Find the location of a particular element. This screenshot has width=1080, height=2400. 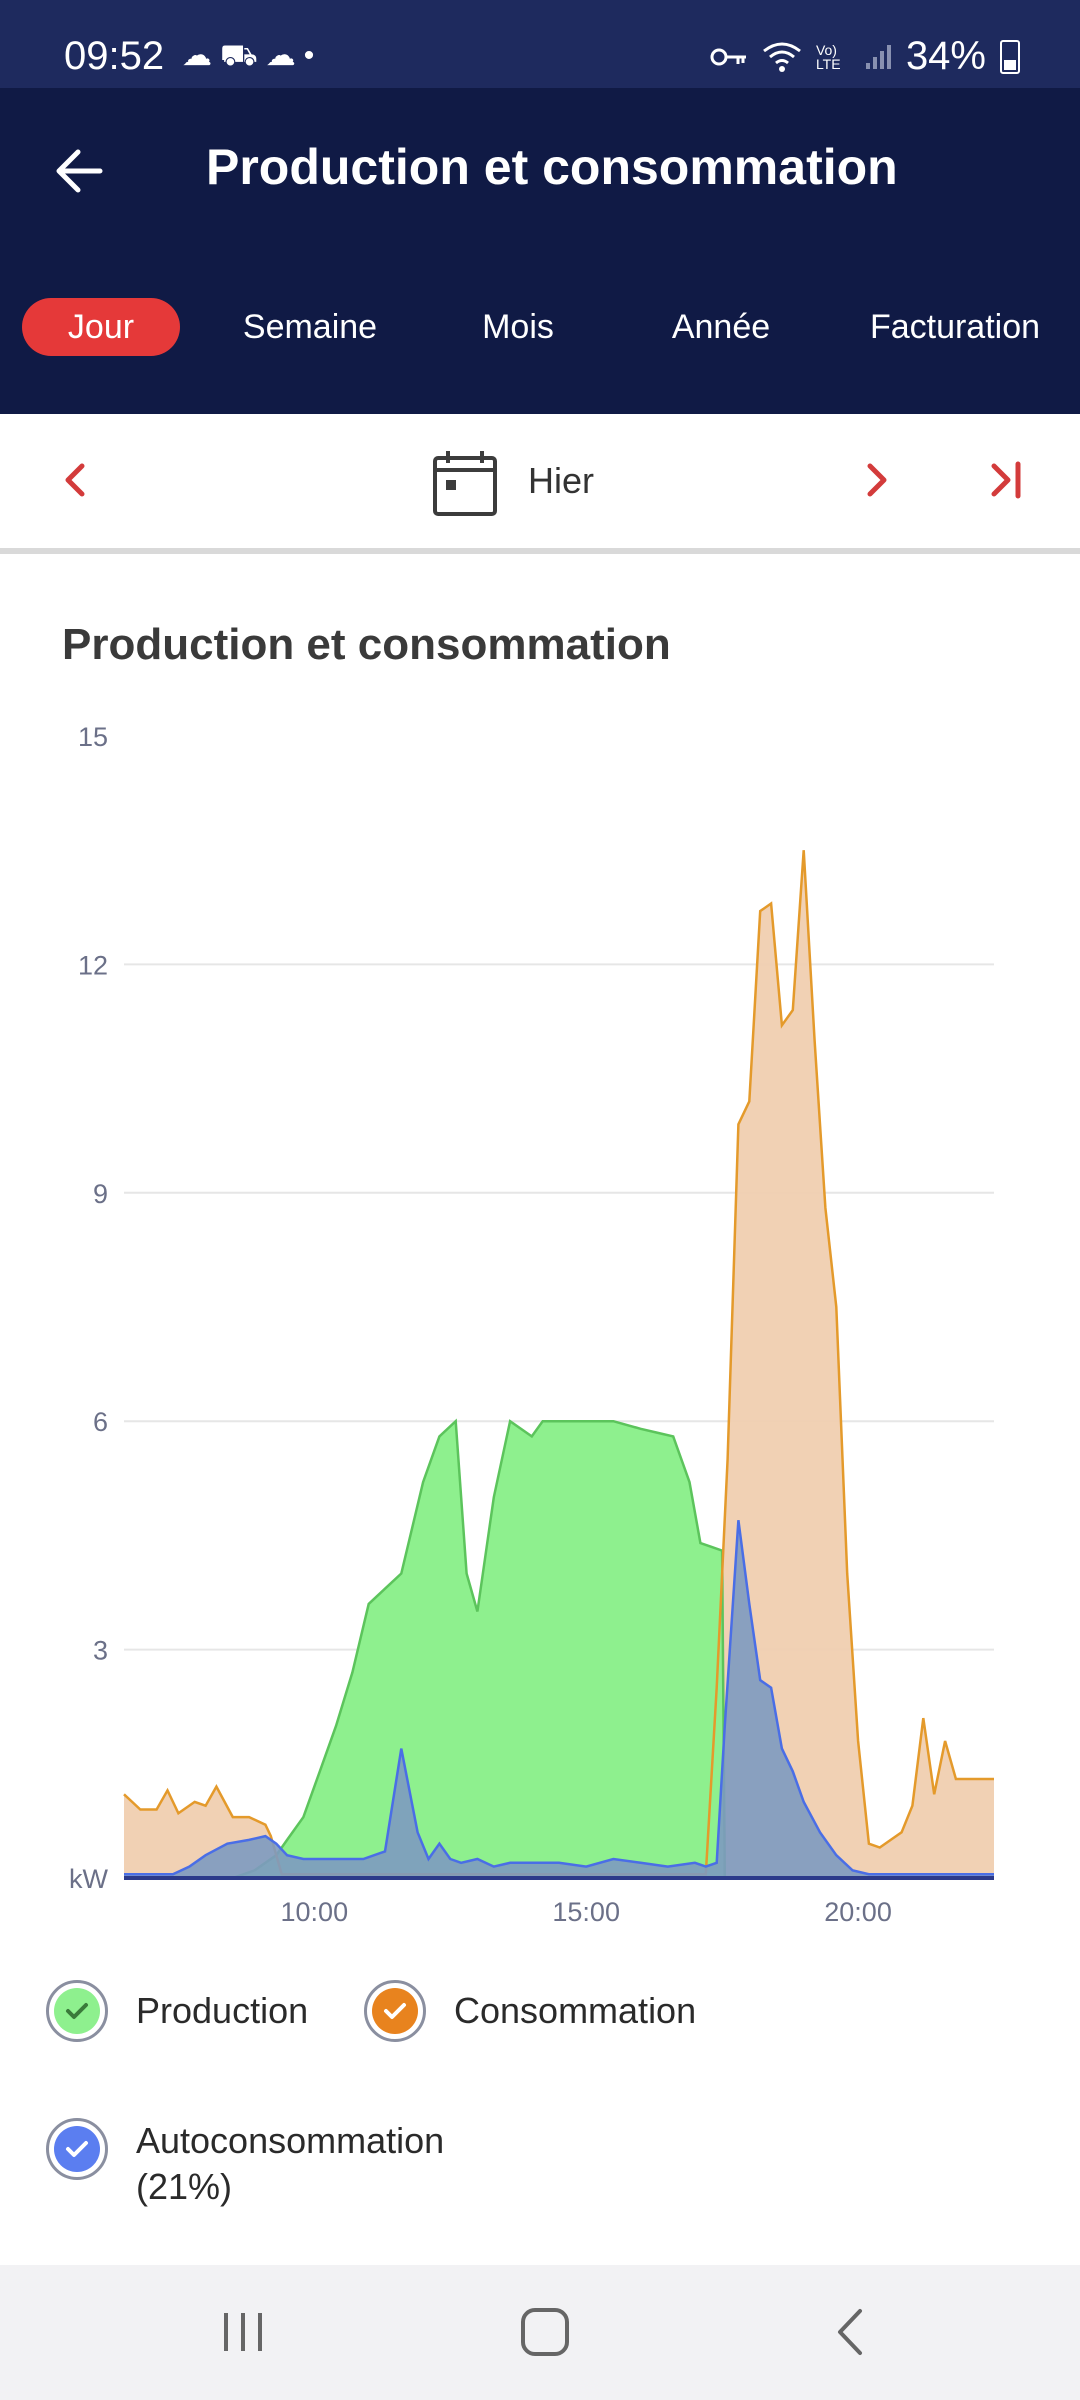

status-right: Vo) LTE 34% is located at coordinates (865, 56).